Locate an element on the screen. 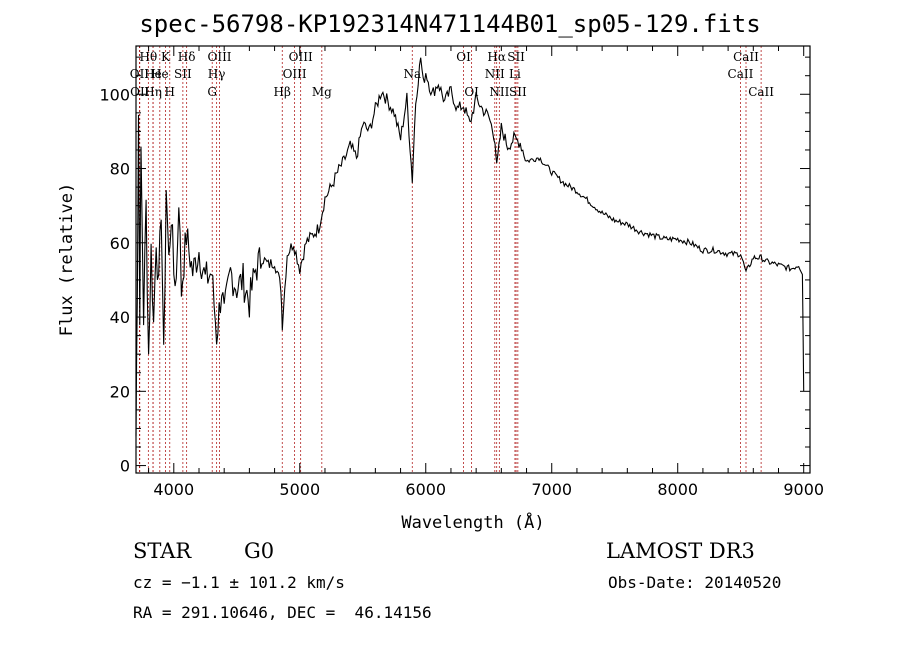  line-label: Hα is located at coordinates (496, 57).